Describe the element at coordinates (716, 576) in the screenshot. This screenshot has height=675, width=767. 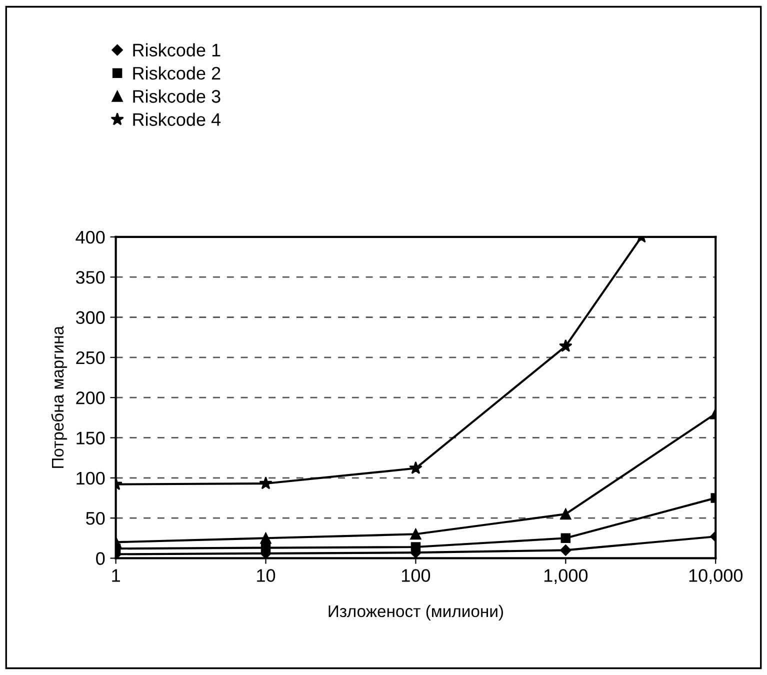
I see `x-tick-label: 10,000` at that location.